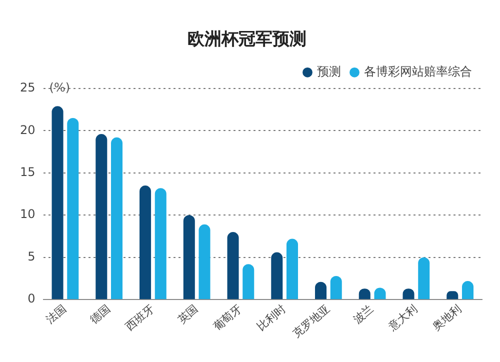 This screenshot has height=362, width=500. What do you see at coordinates (271, 318) in the screenshot?
I see `x-tick-label: 比利时` at bounding box center [271, 318].